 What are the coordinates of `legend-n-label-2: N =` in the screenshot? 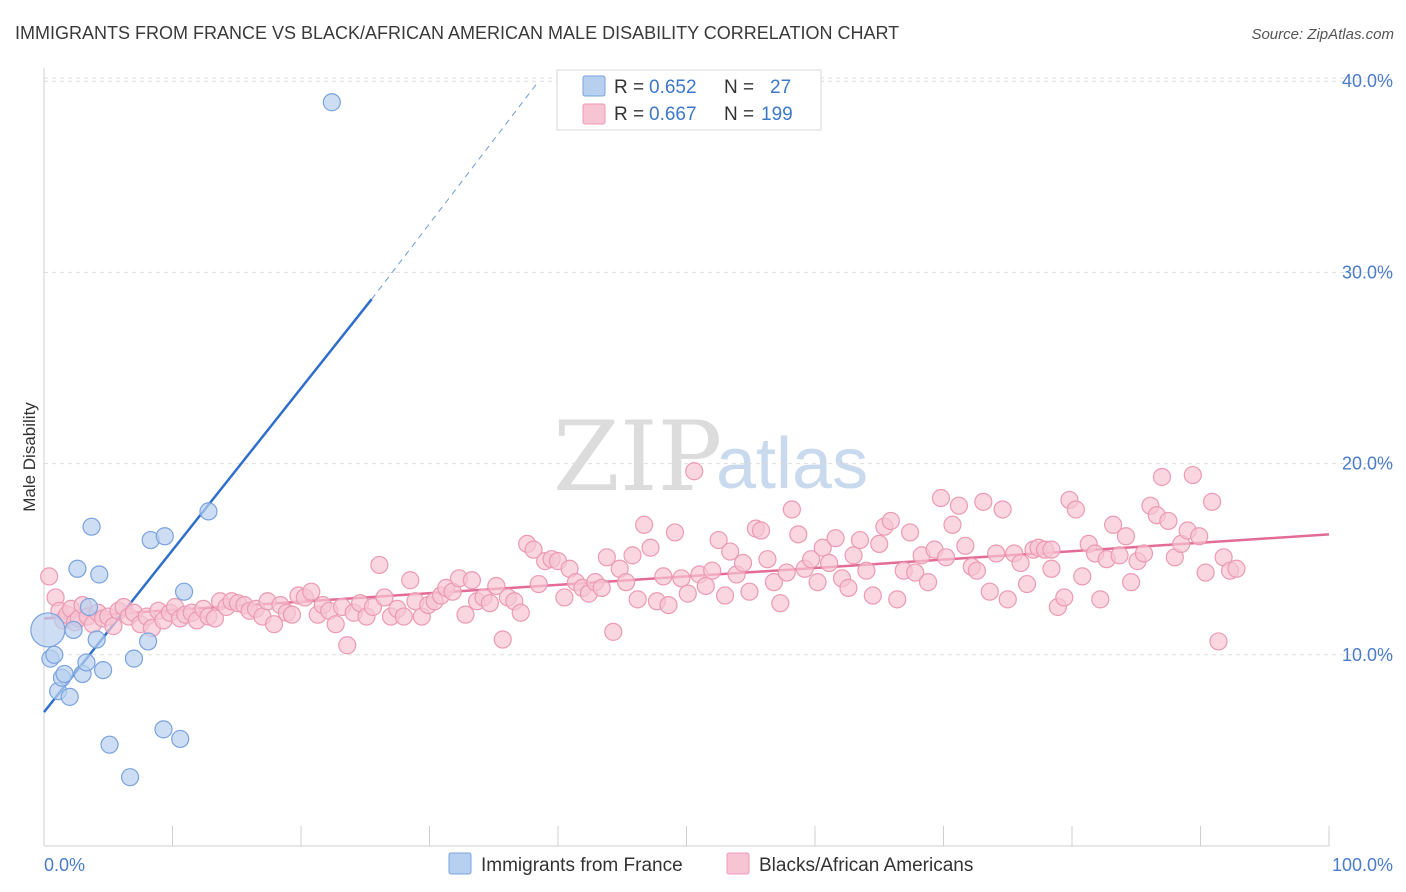 It's located at (739, 114).